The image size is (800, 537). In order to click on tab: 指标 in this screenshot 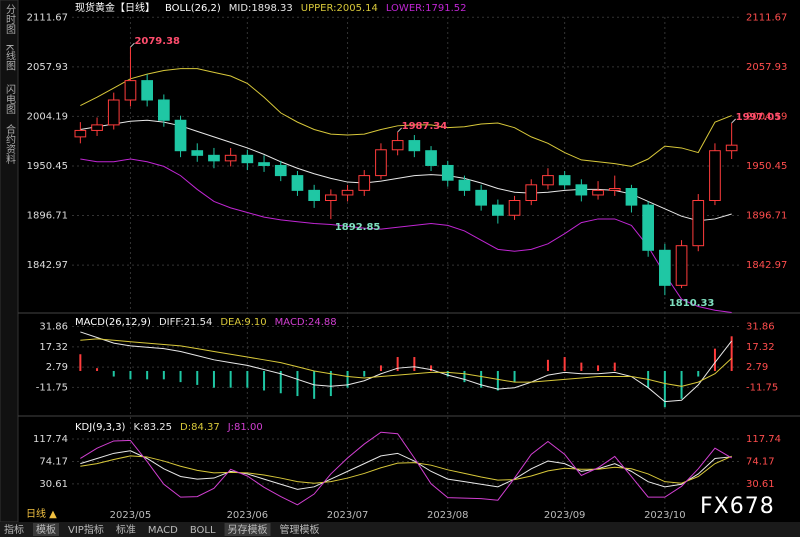, I will do `click(14, 529)`.